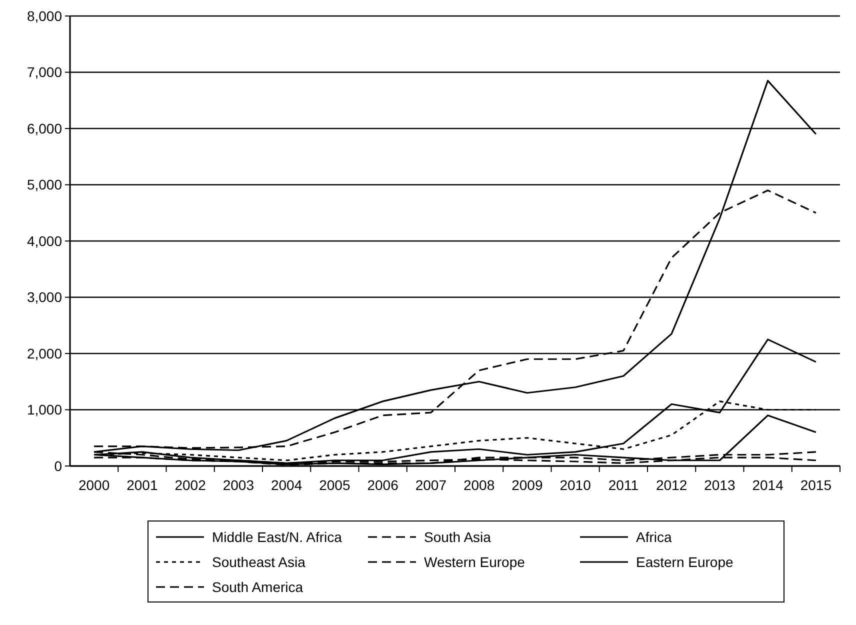  I want to click on x-tick-label: 2002, so click(190, 485).